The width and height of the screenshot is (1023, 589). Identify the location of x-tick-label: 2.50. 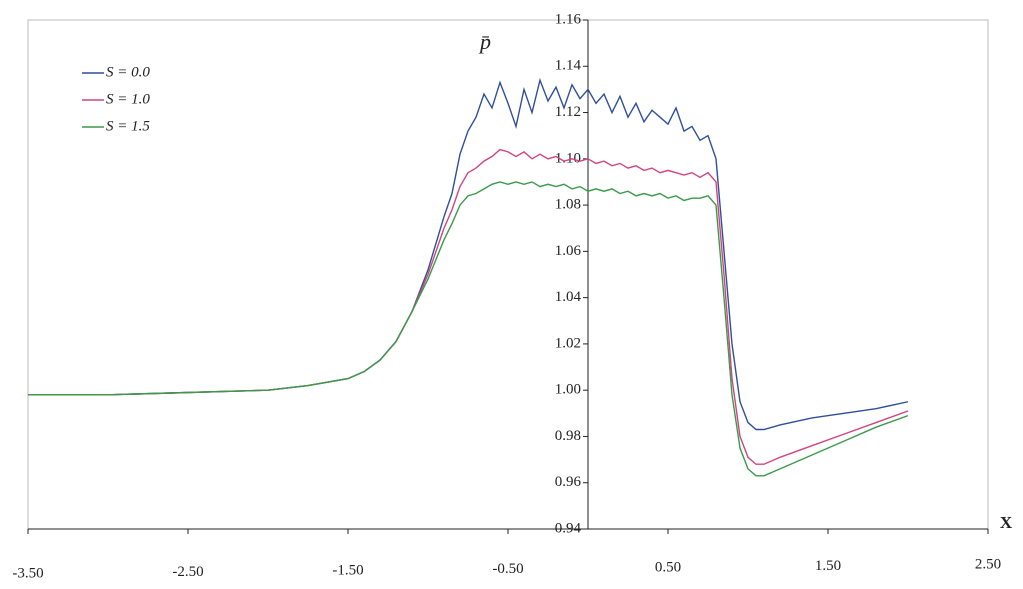
(988, 564).